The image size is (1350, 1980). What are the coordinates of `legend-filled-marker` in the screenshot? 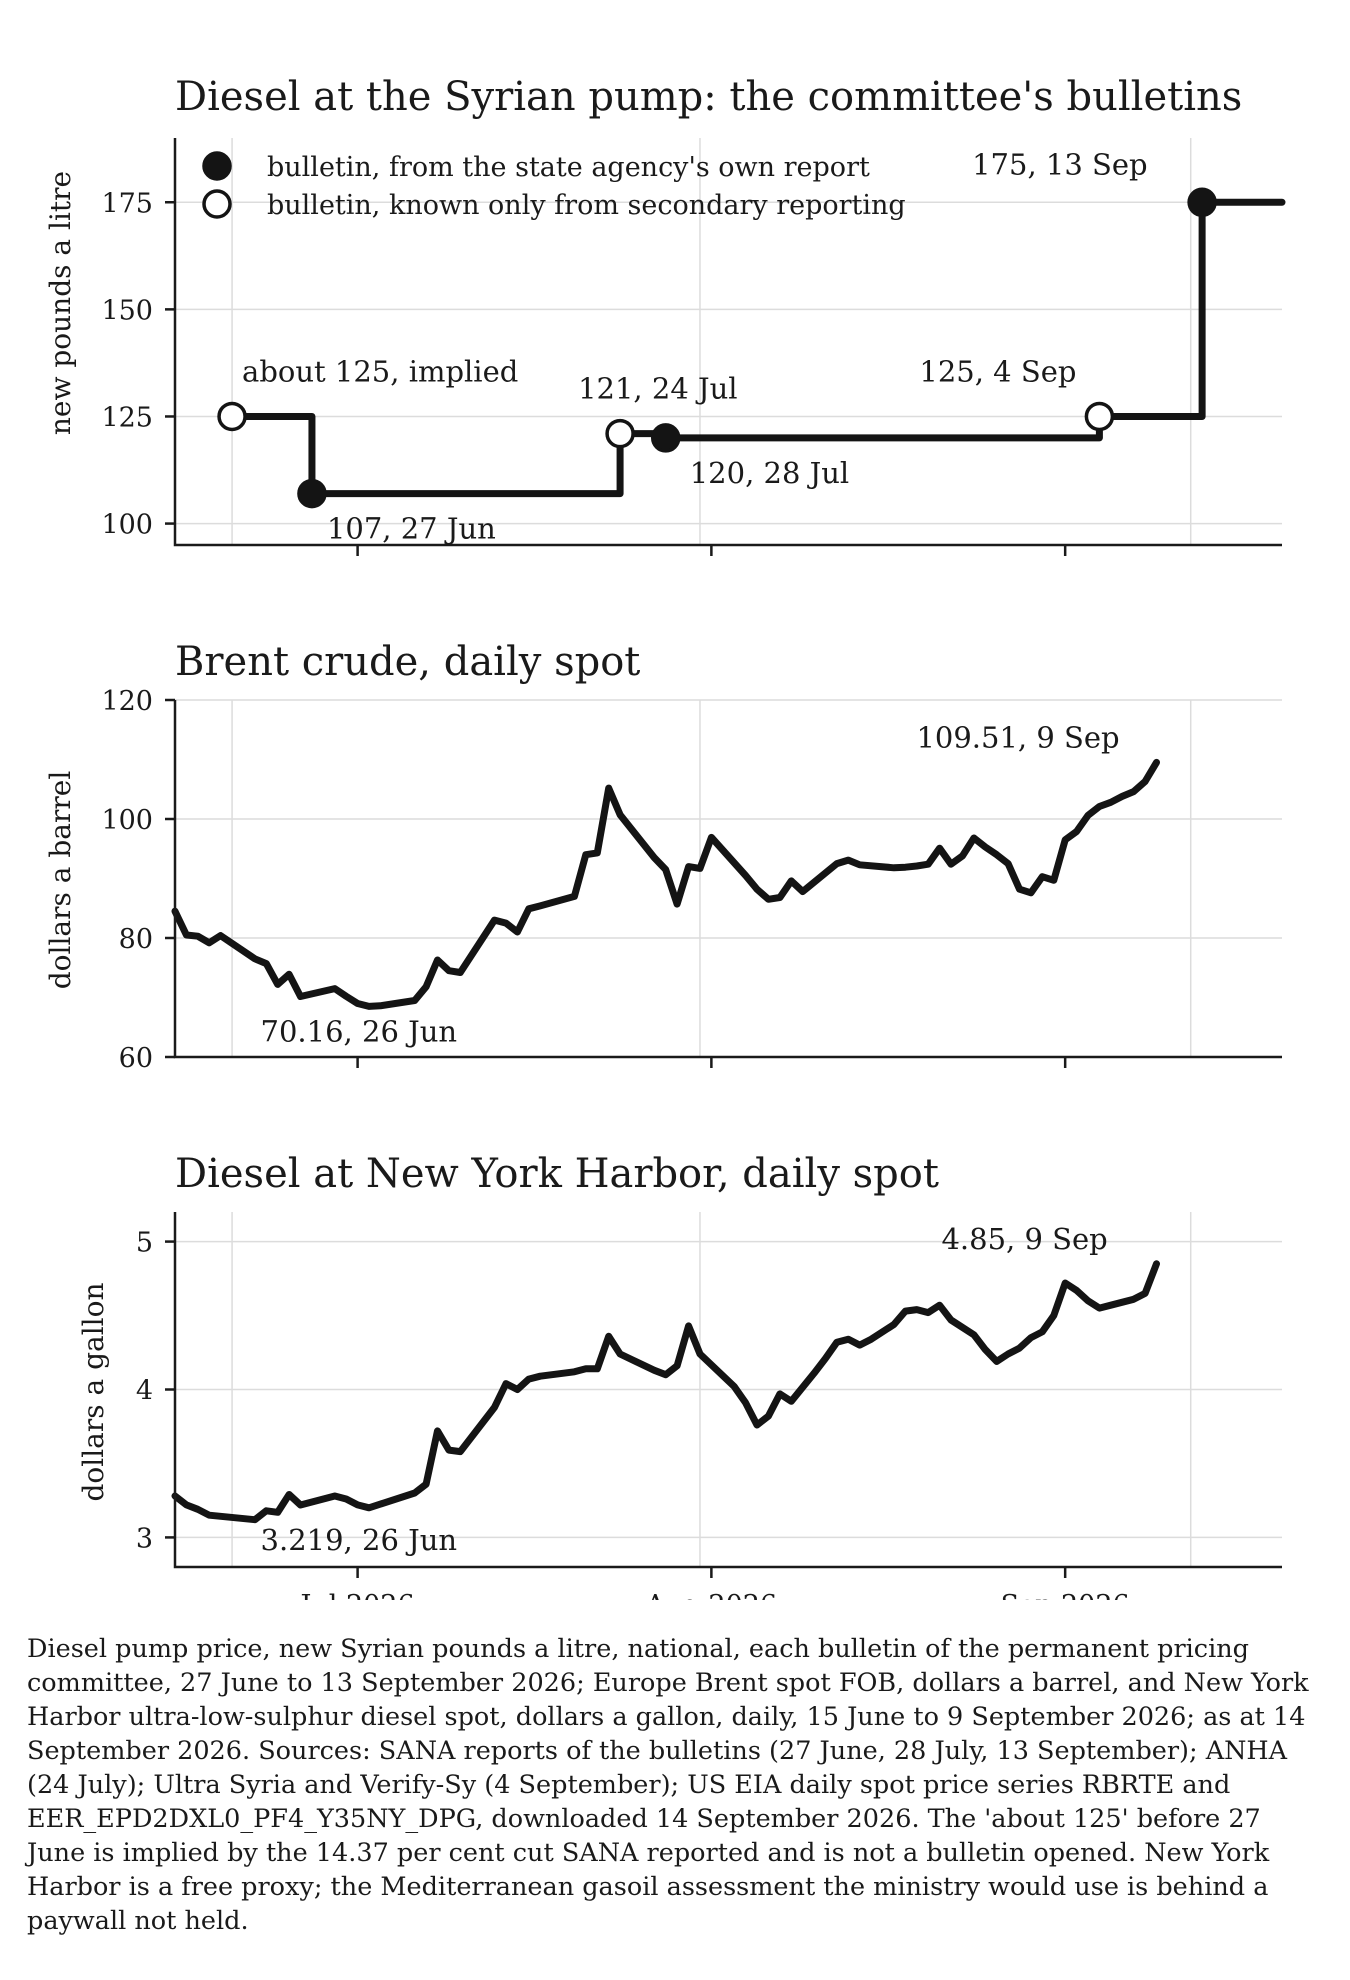 It's located at (217, 166).